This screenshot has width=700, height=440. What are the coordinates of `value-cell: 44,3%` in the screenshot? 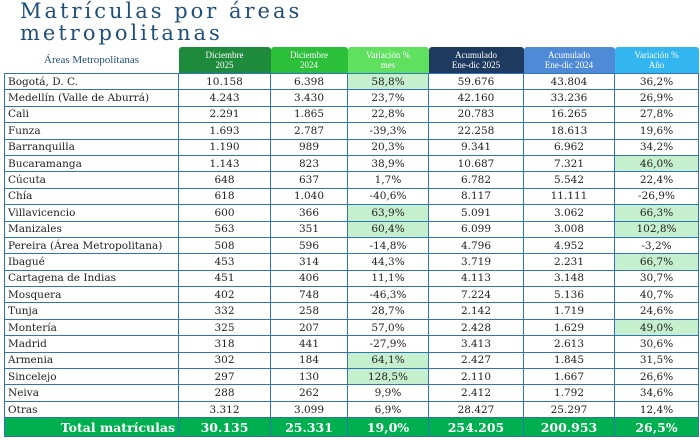 It's located at (388, 262).